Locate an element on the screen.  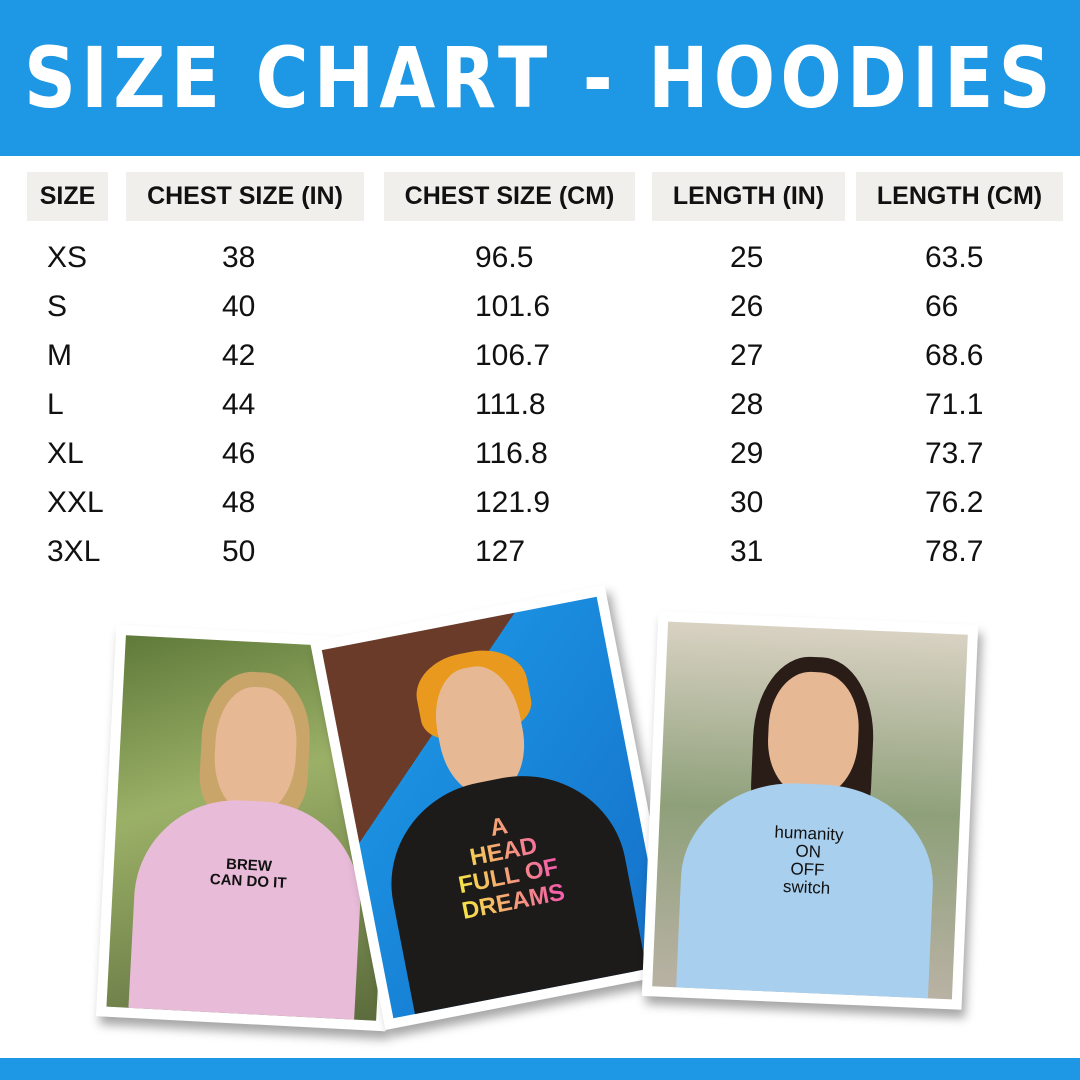
table-cell: 26 is located at coordinates (747, 306).